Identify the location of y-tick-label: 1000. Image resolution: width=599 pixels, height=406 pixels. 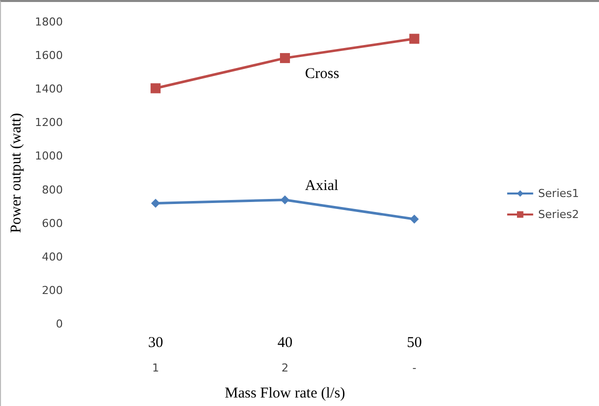
(48, 156).